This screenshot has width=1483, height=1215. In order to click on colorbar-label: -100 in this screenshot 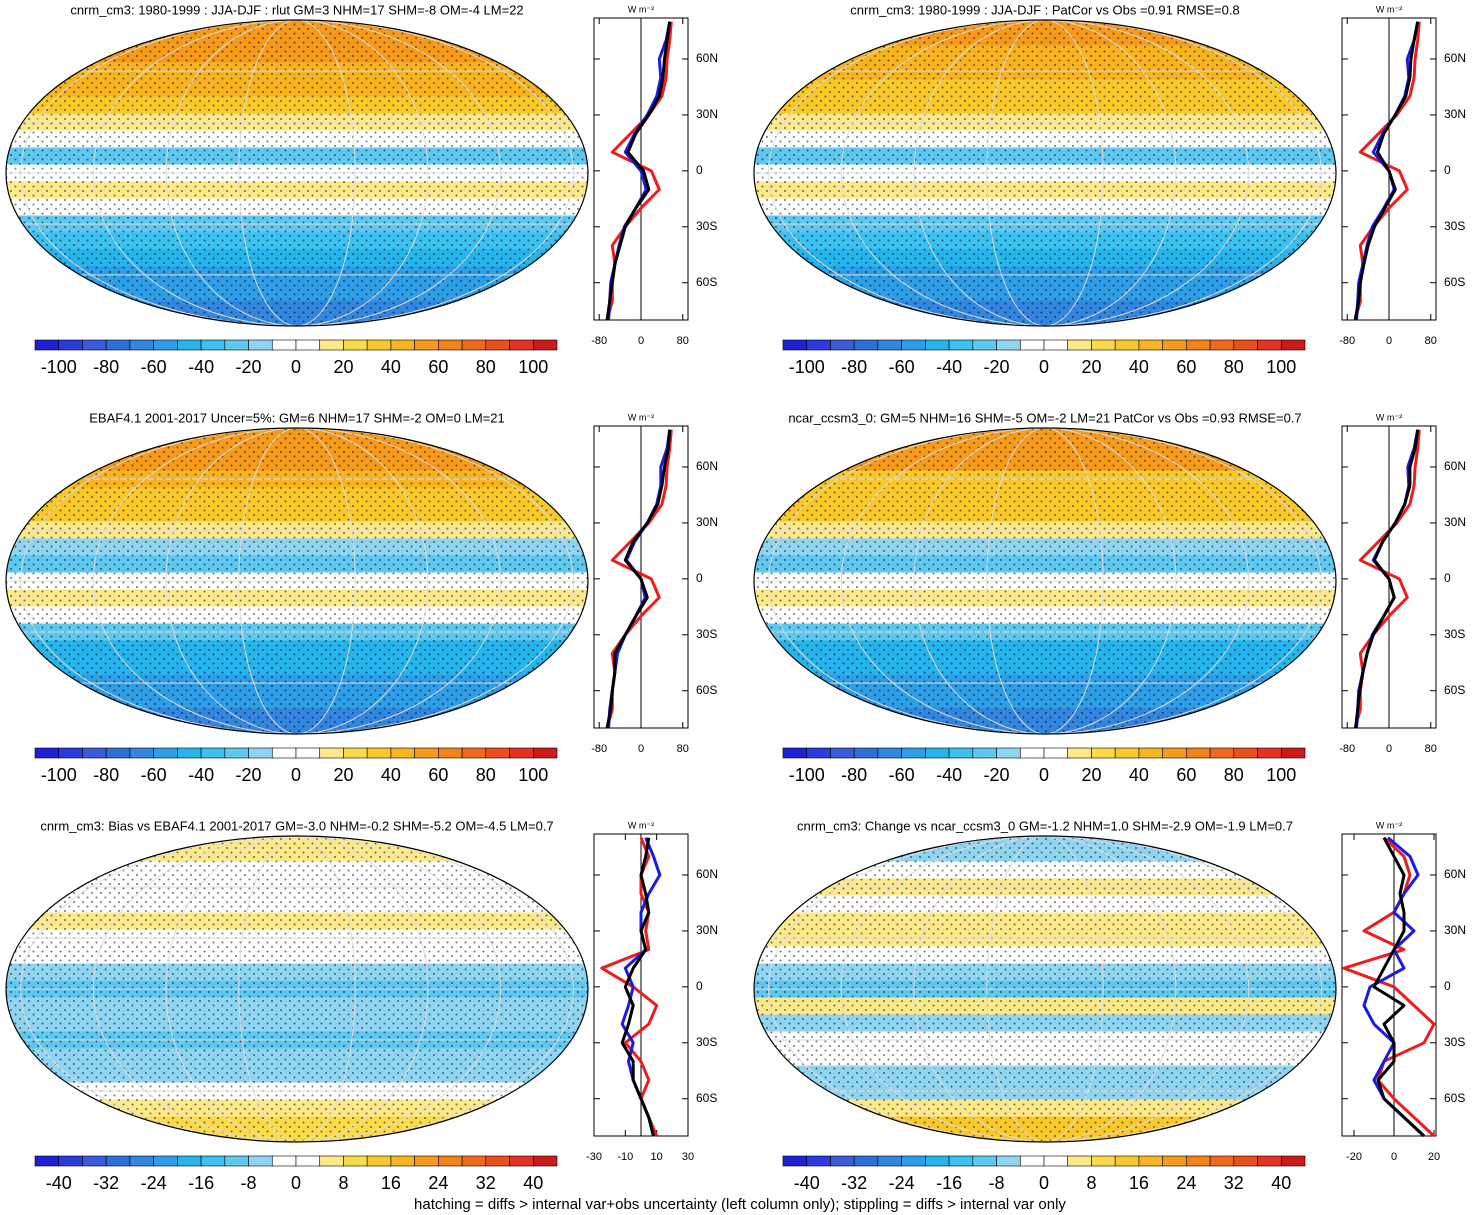, I will do `click(807, 775)`.